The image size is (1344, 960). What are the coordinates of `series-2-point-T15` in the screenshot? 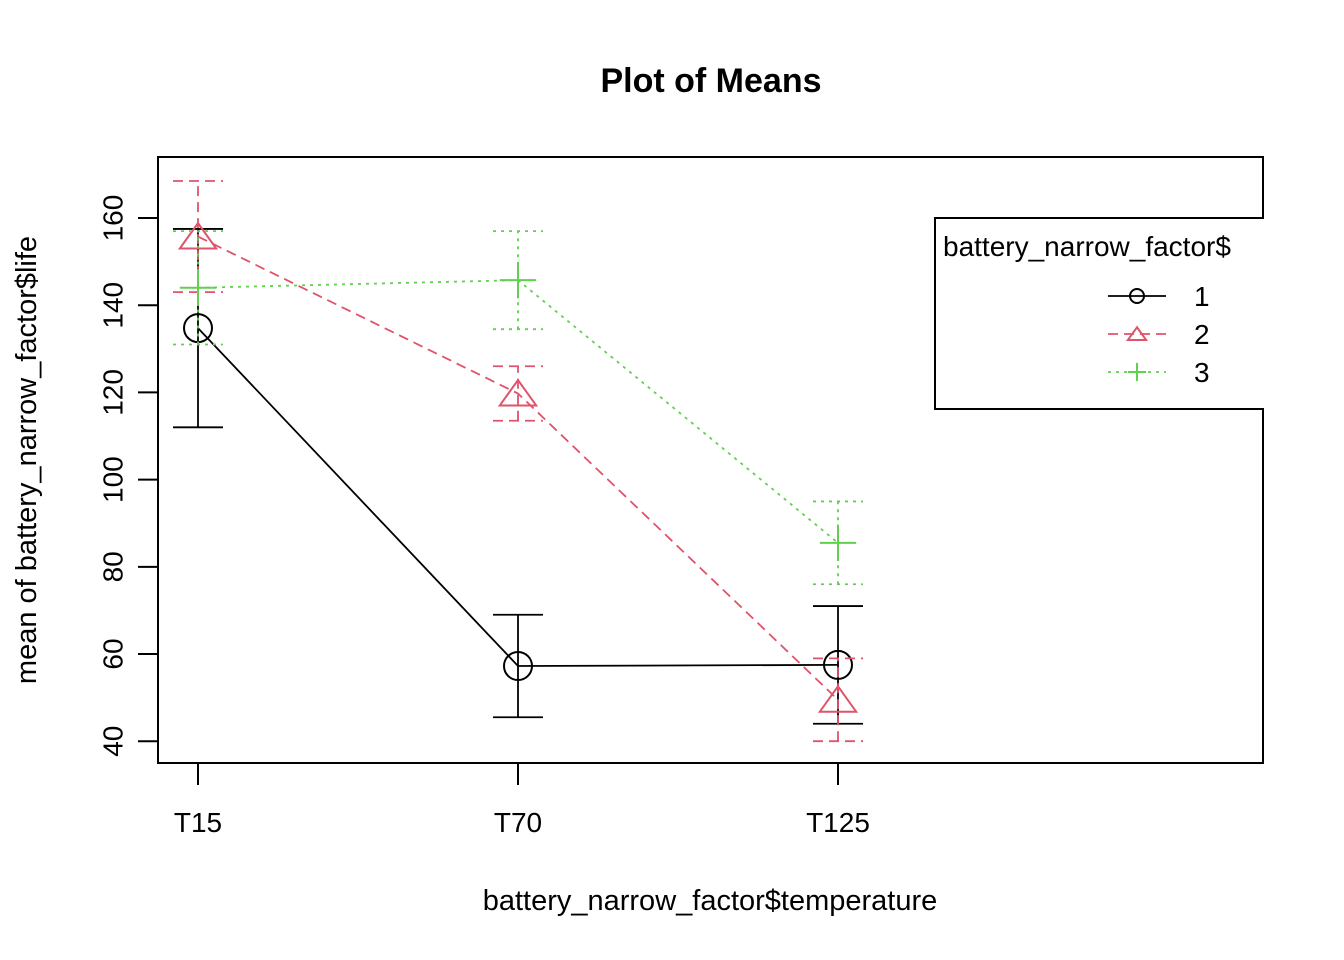 It's located at (198, 235).